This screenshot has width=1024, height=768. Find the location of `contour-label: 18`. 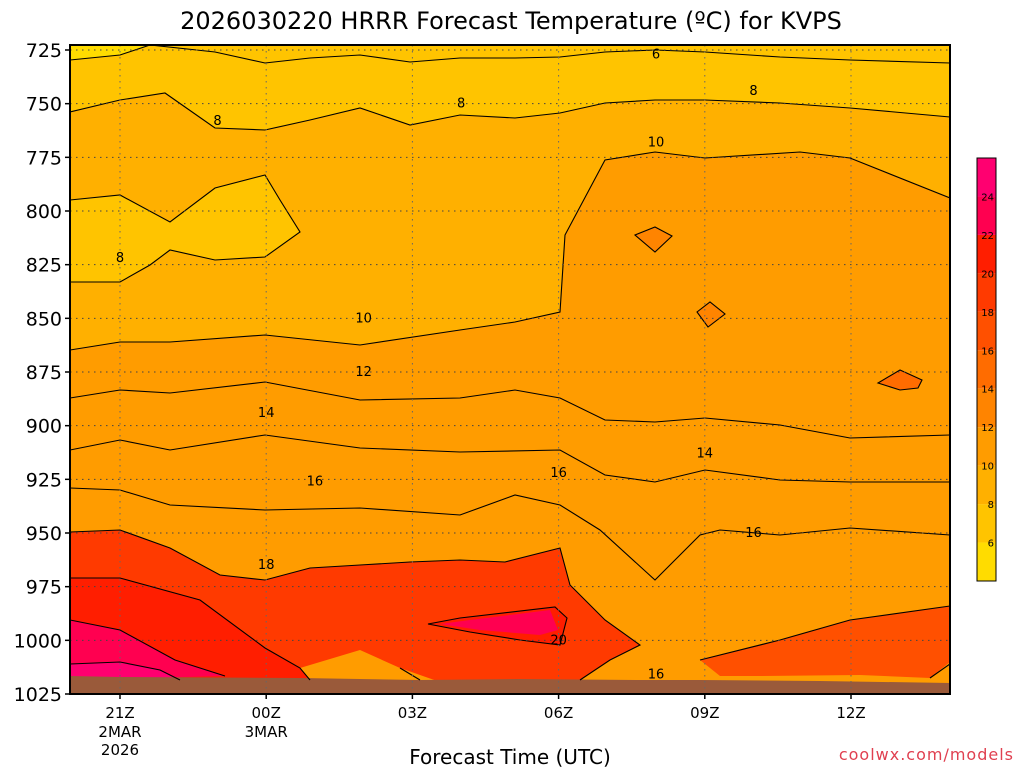

contour-label: 18 is located at coordinates (266, 565).